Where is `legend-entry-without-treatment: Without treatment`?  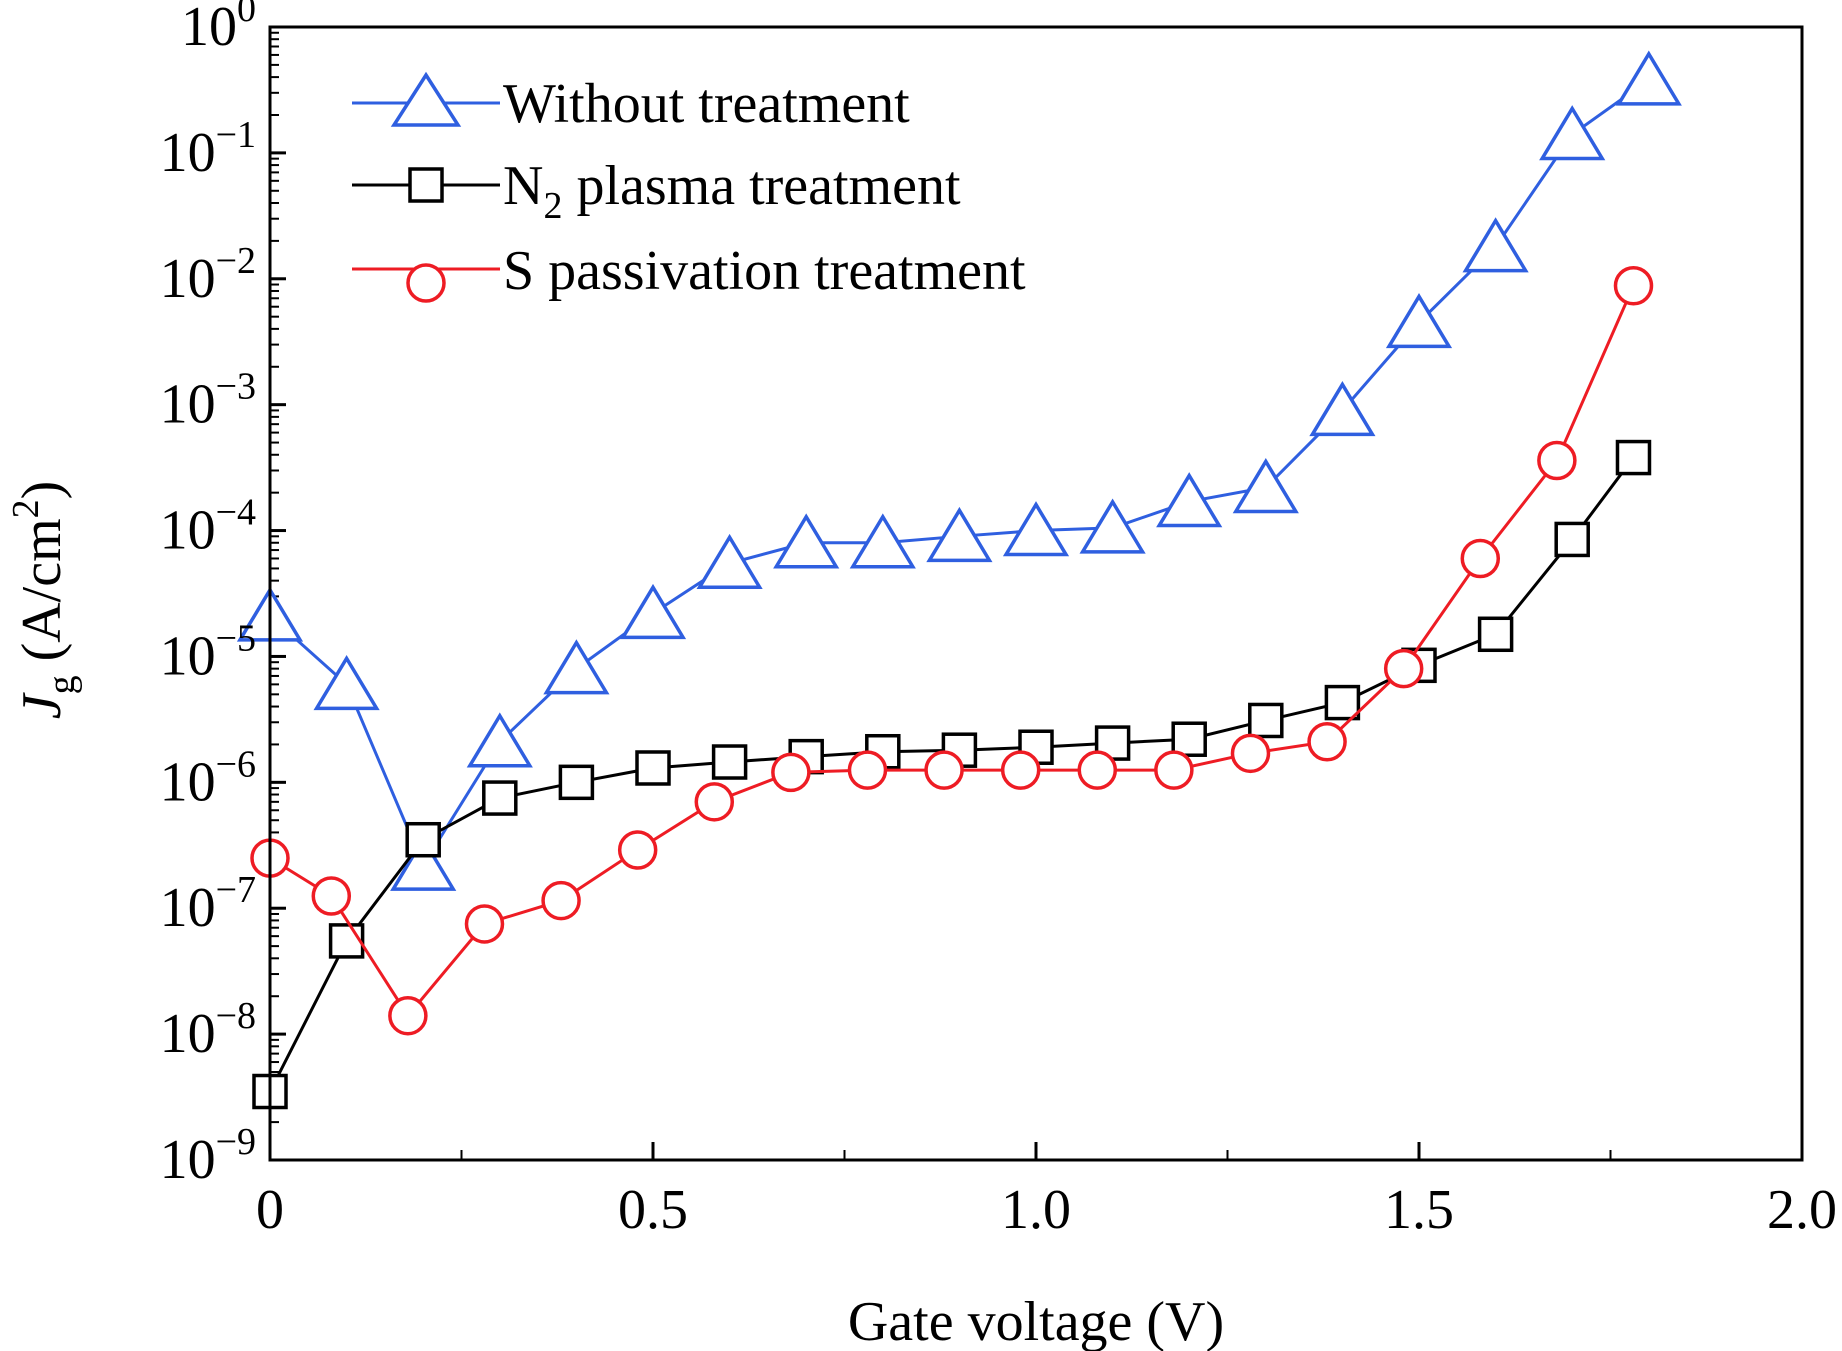
legend-entry-without-treatment: Without treatment is located at coordinates (631, 103).